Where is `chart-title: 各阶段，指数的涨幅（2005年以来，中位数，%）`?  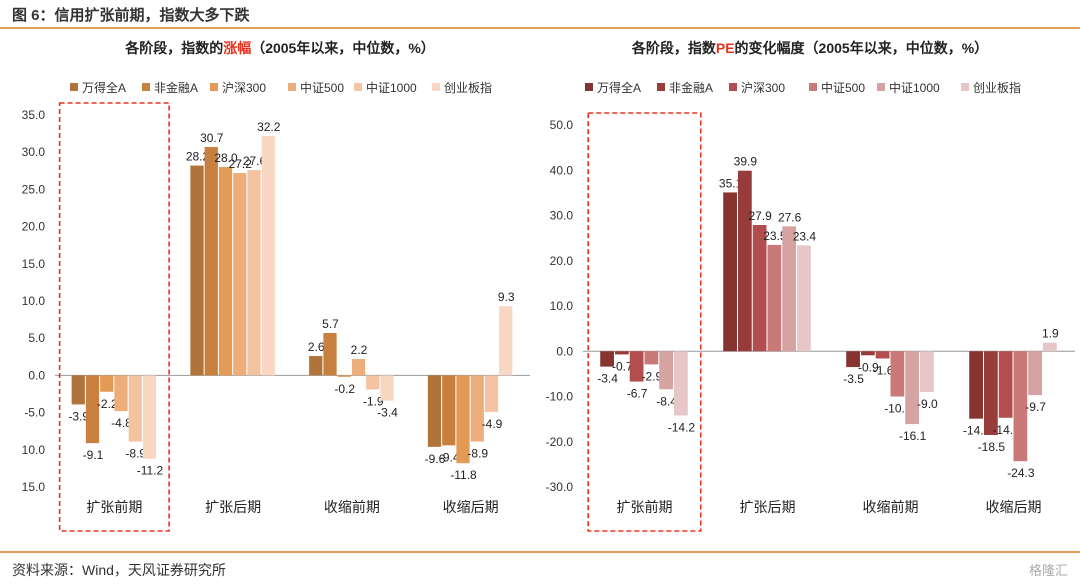
chart-title: 各阶段，指数的涨幅（2005年以来，中位数，%） is located at coordinates (279, 48).